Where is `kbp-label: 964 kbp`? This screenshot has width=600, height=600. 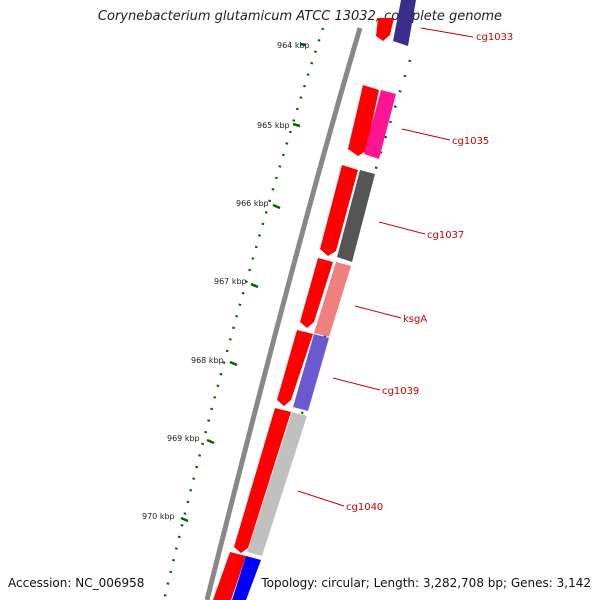 kbp-label: 964 kbp is located at coordinates (293, 45).